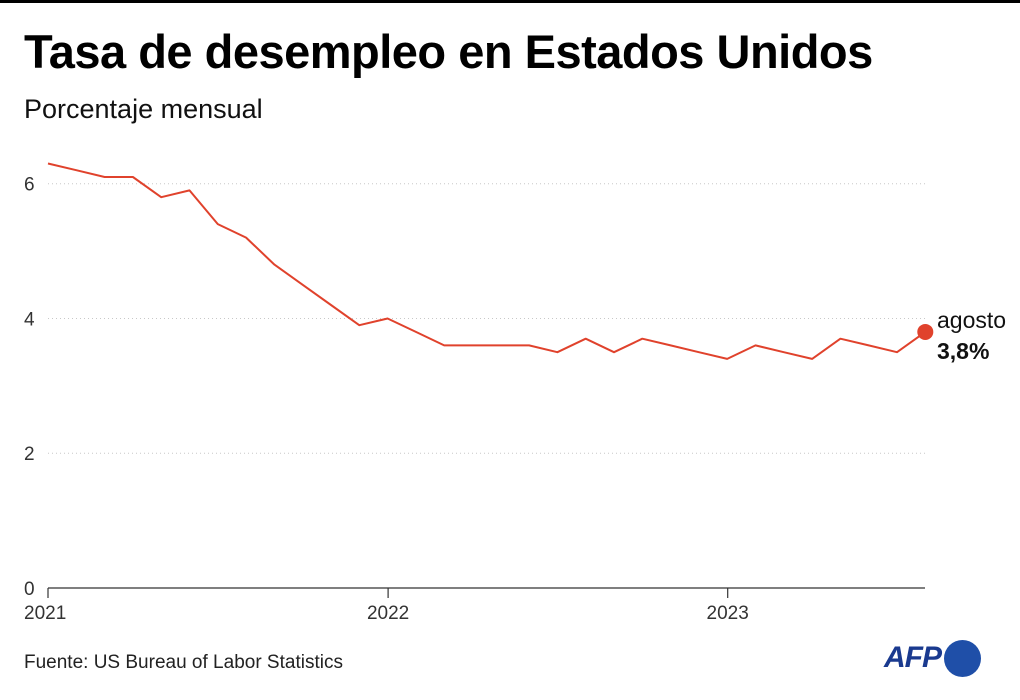 The width and height of the screenshot is (1020, 700). What do you see at coordinates (913, 657) in the screenshot?
I see `afp-logo-text: AFP` at bounding box center [913, 657].